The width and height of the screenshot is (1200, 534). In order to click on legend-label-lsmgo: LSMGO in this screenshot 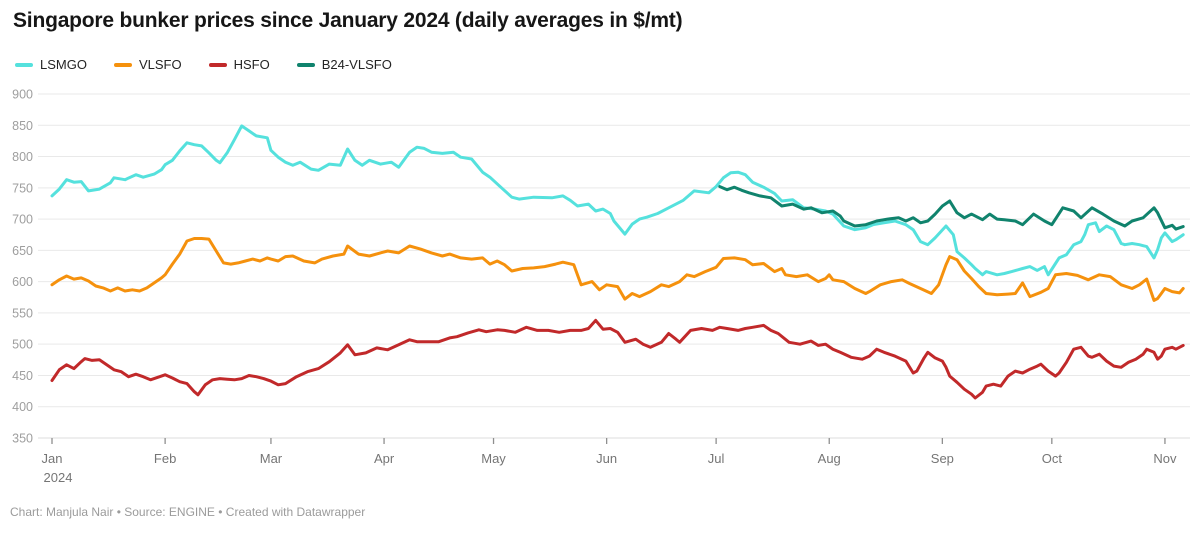, I will do `click(63, 64)`.